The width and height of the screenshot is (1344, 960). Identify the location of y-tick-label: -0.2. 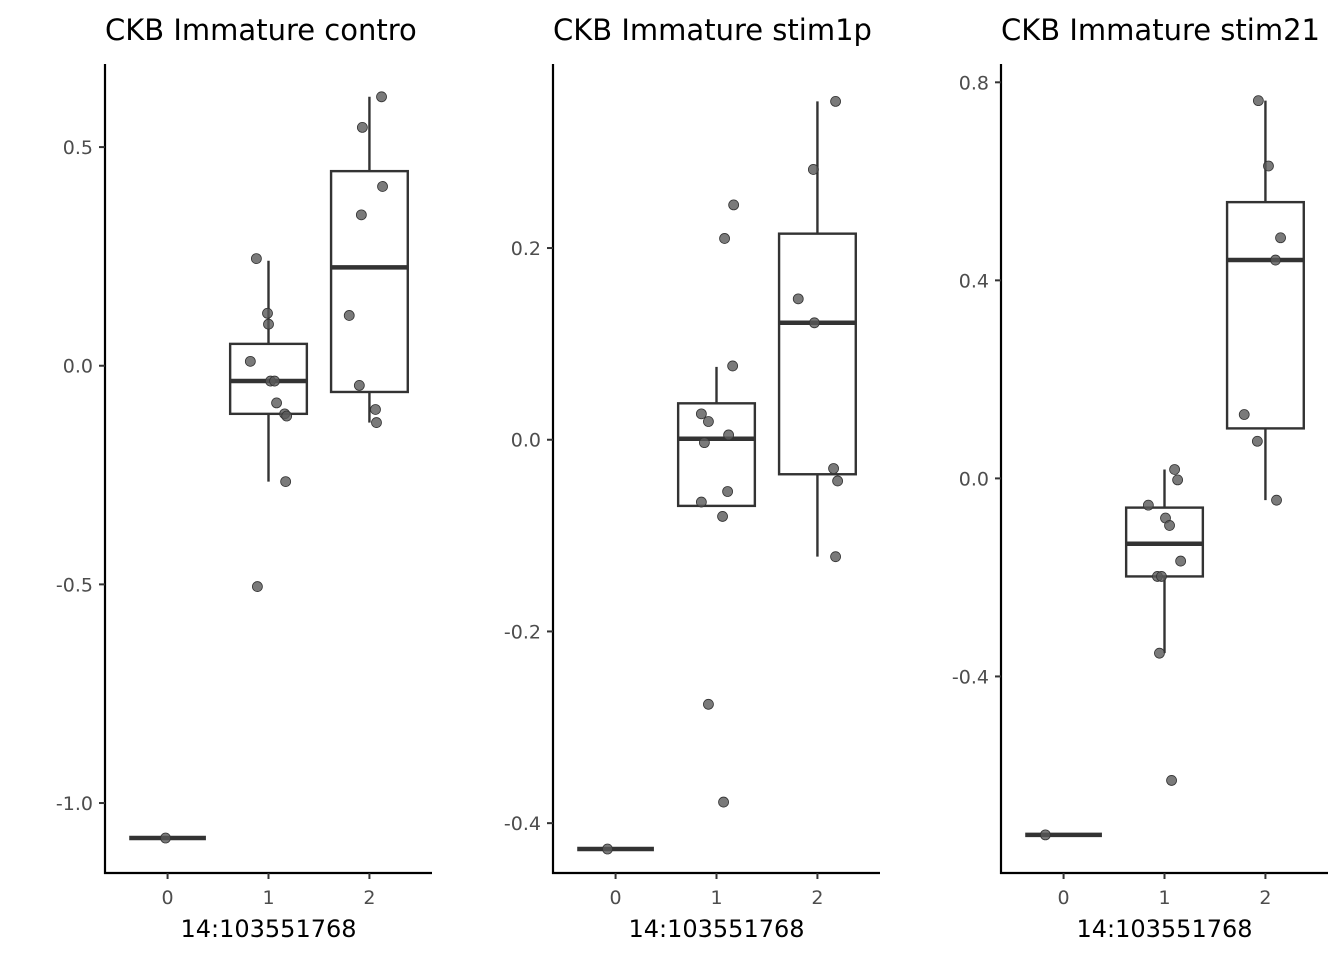
(522, 632).